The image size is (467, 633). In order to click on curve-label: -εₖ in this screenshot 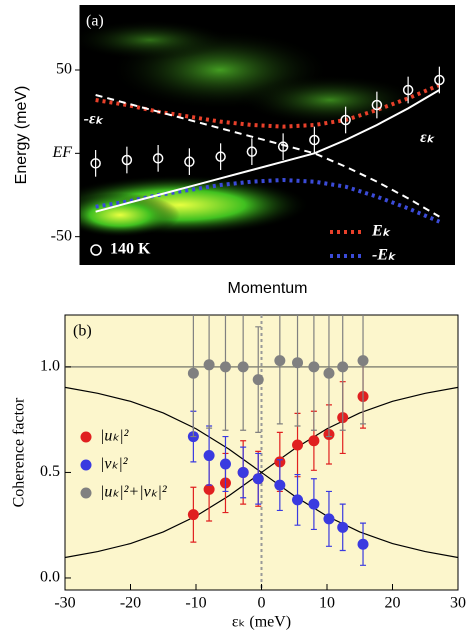, I will do `click(94, 119)`.